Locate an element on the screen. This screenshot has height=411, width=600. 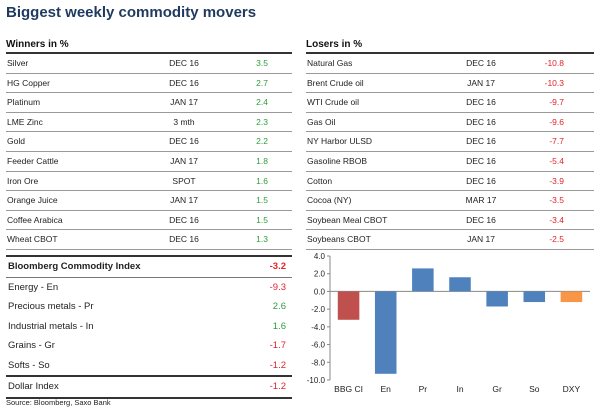
x-tick-label: En is located at coordinates (386, 389).